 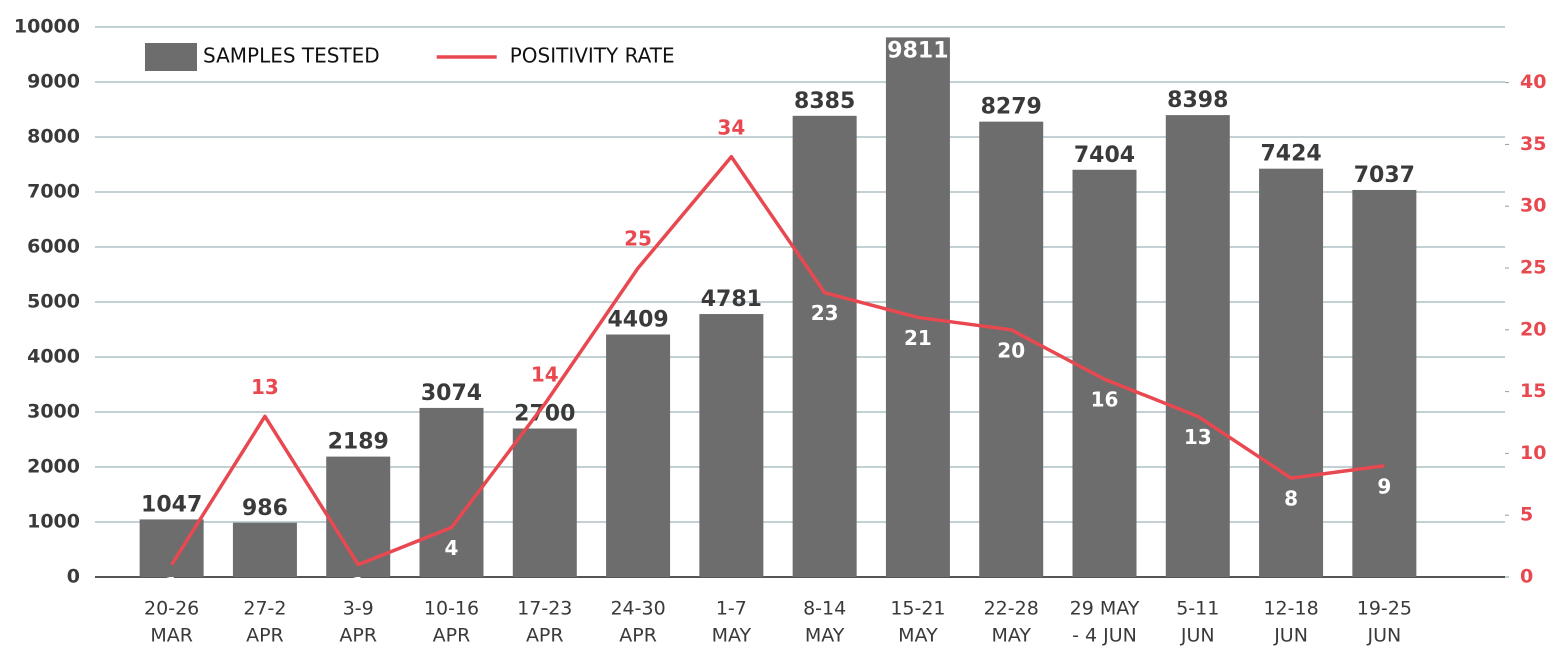 I want to click on line-label: 14, so click(x=545, y=374).